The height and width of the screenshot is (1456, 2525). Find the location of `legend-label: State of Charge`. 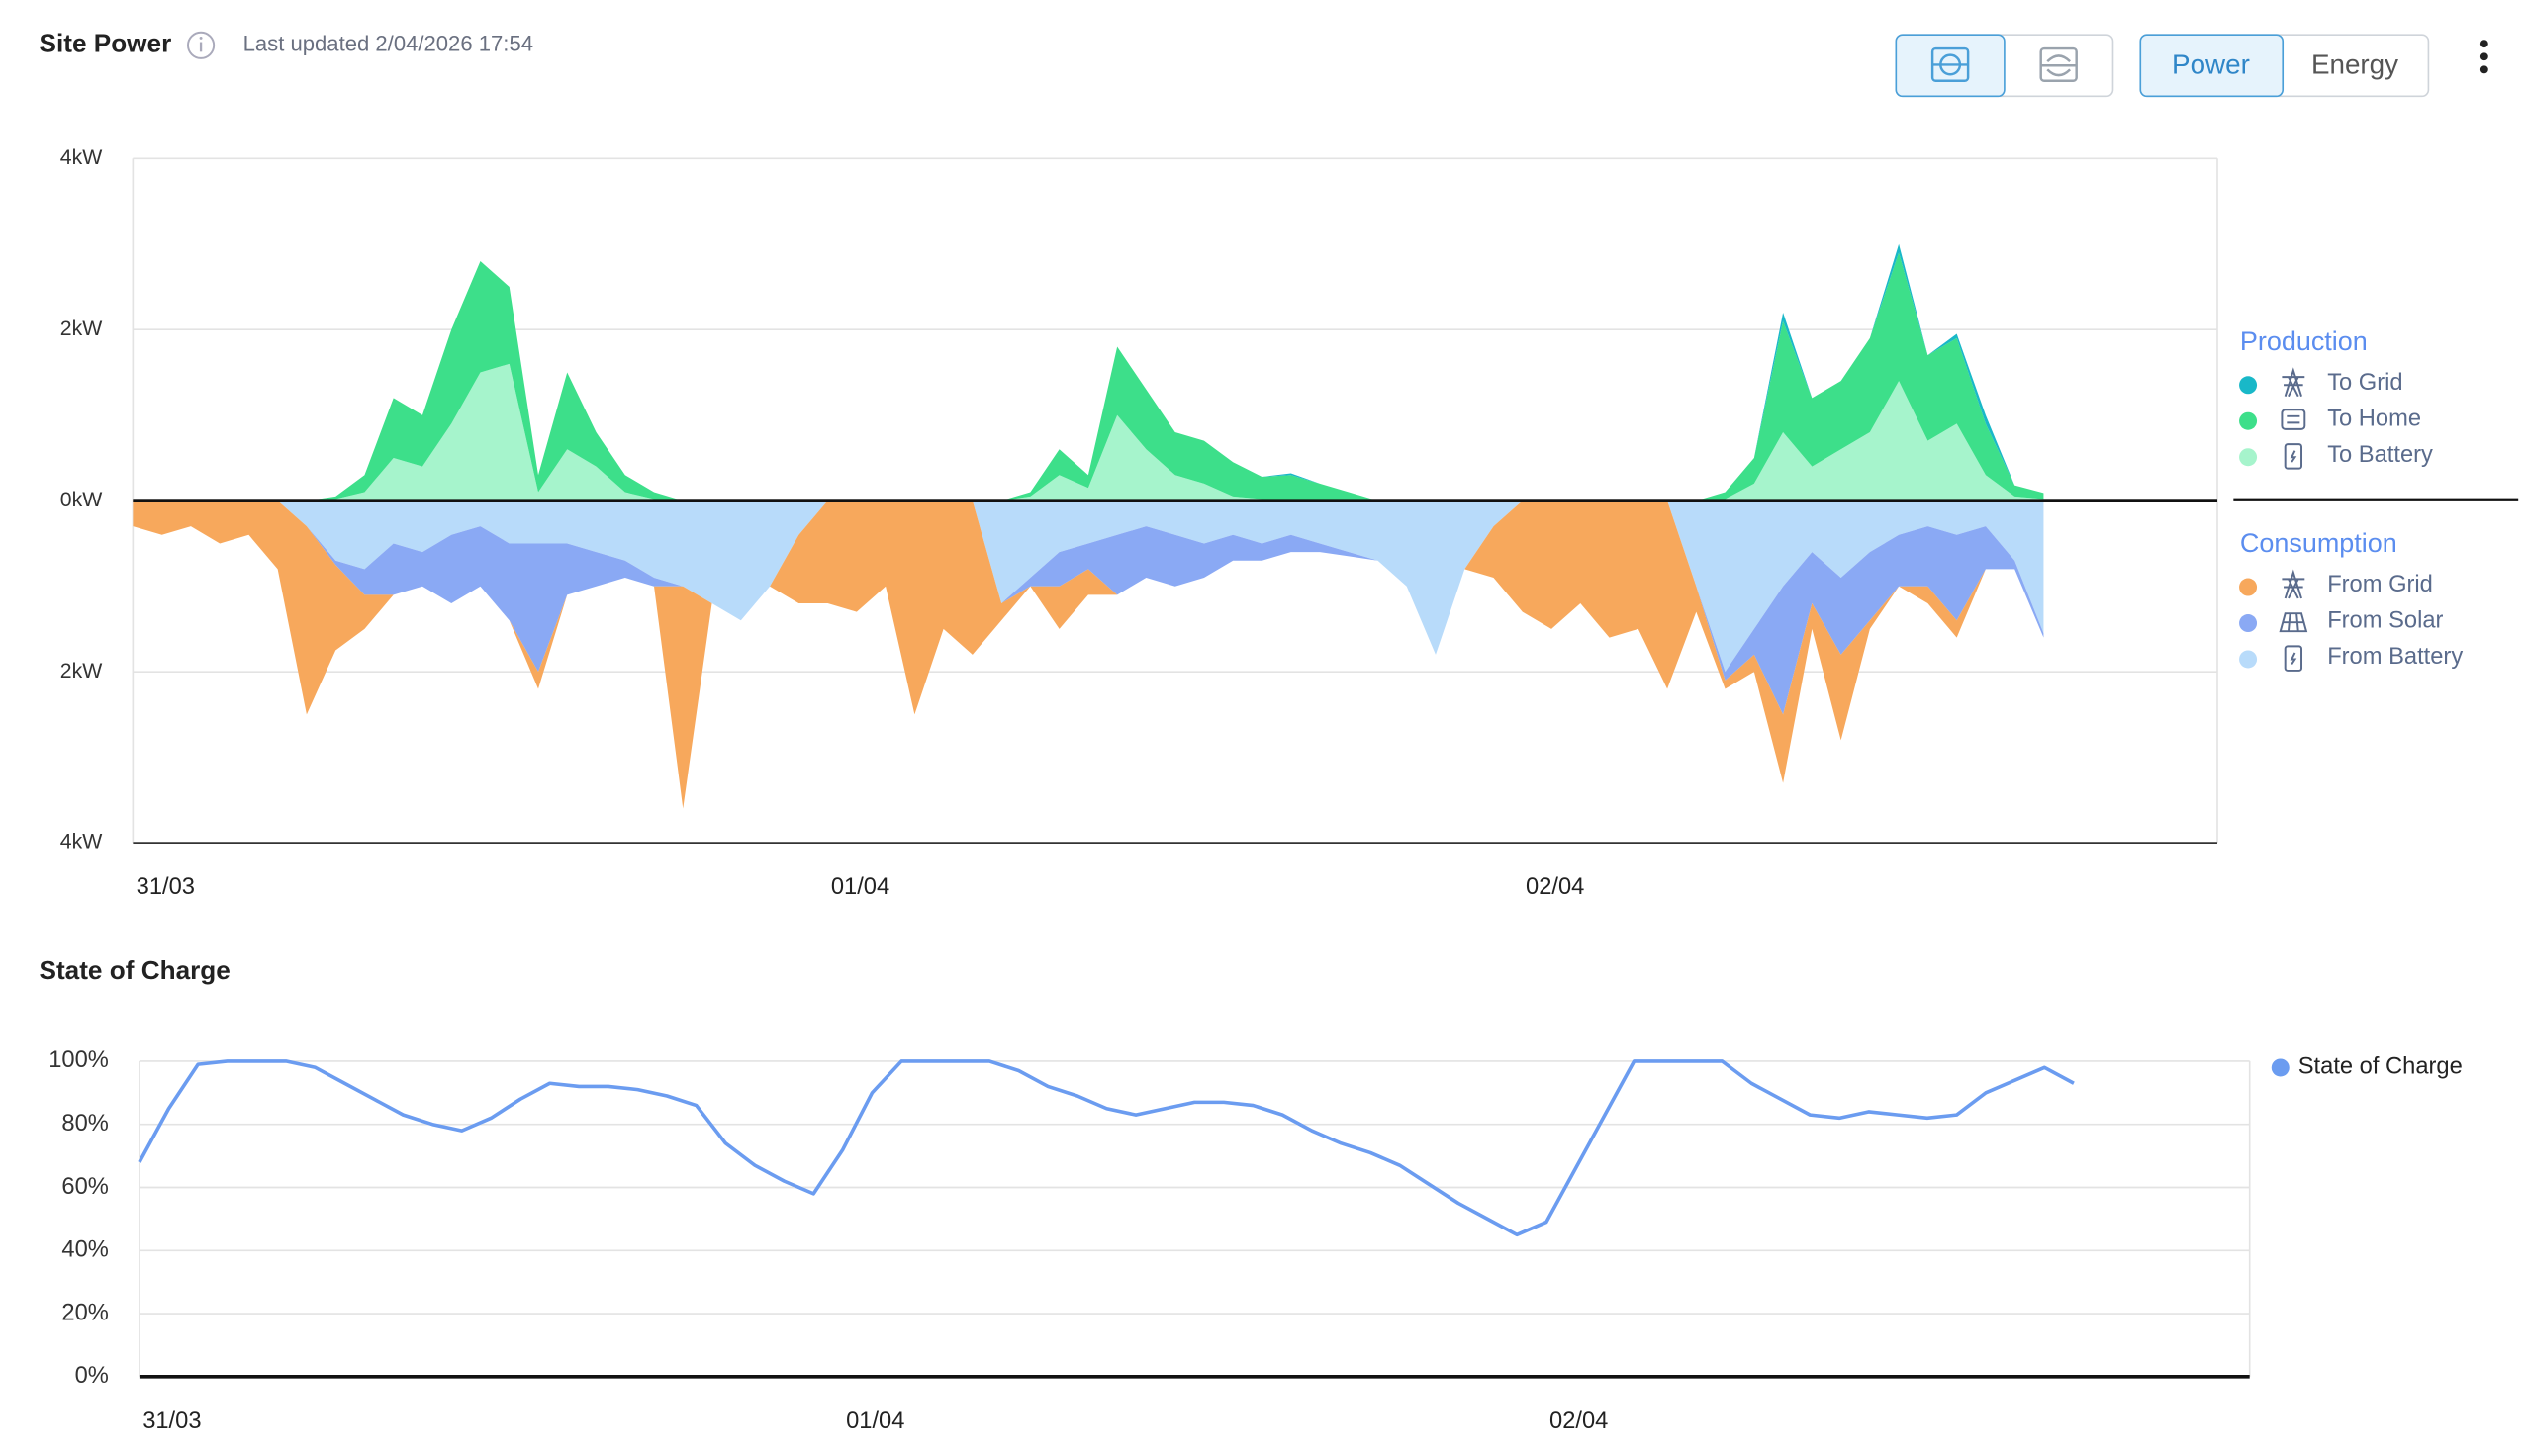

legend-label: State of Charge is located at coordinates (2380, 1067).